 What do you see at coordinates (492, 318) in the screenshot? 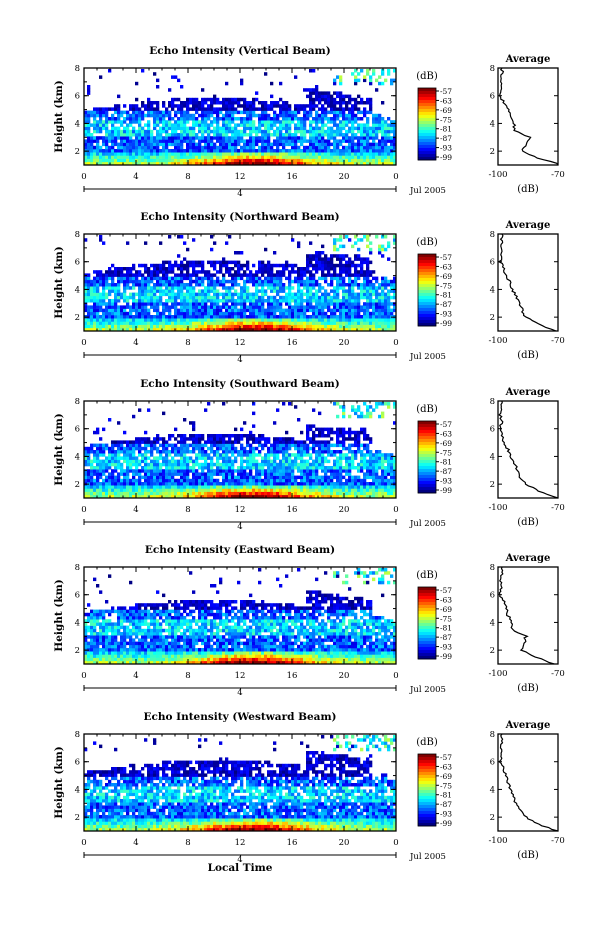
I see `average-y-tick-label: 2` at bounding box center [492, 318].